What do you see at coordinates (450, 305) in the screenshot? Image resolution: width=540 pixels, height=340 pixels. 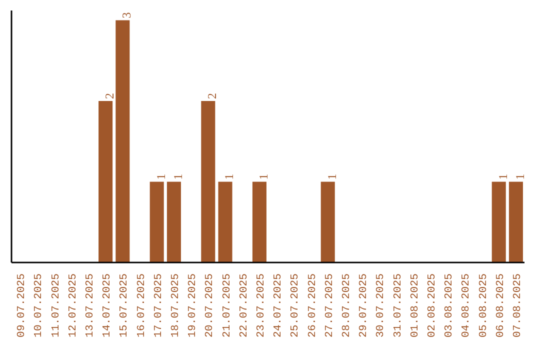 I see `x-tick-label: 03.08.2025` at bounding box center [450, 305].